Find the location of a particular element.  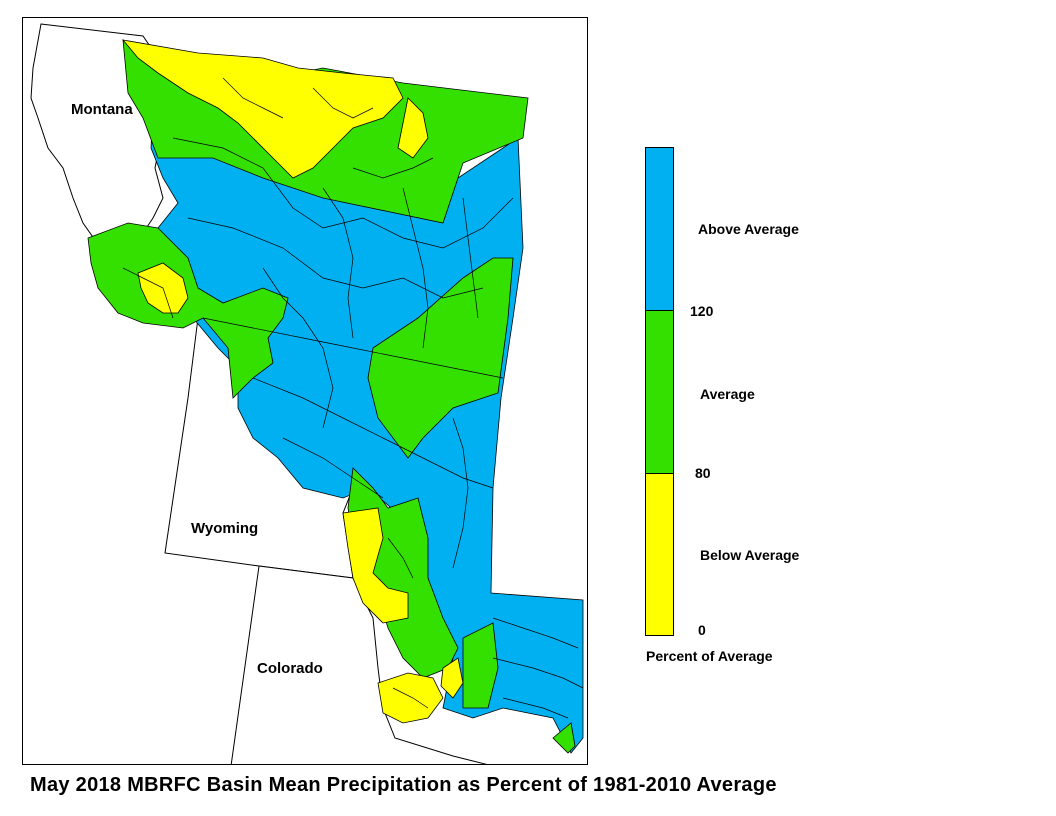

legend-above-swatch is located at coordinates (659, 229).